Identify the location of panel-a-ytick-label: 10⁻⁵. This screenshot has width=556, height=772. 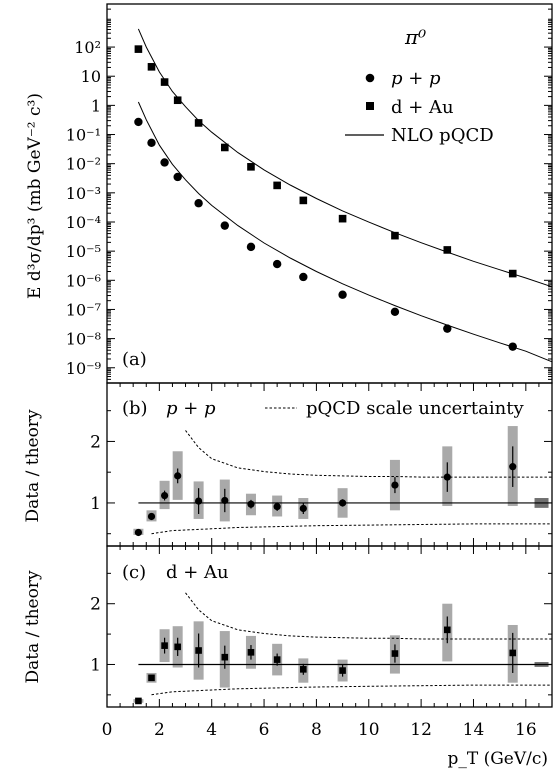
(83, 251).